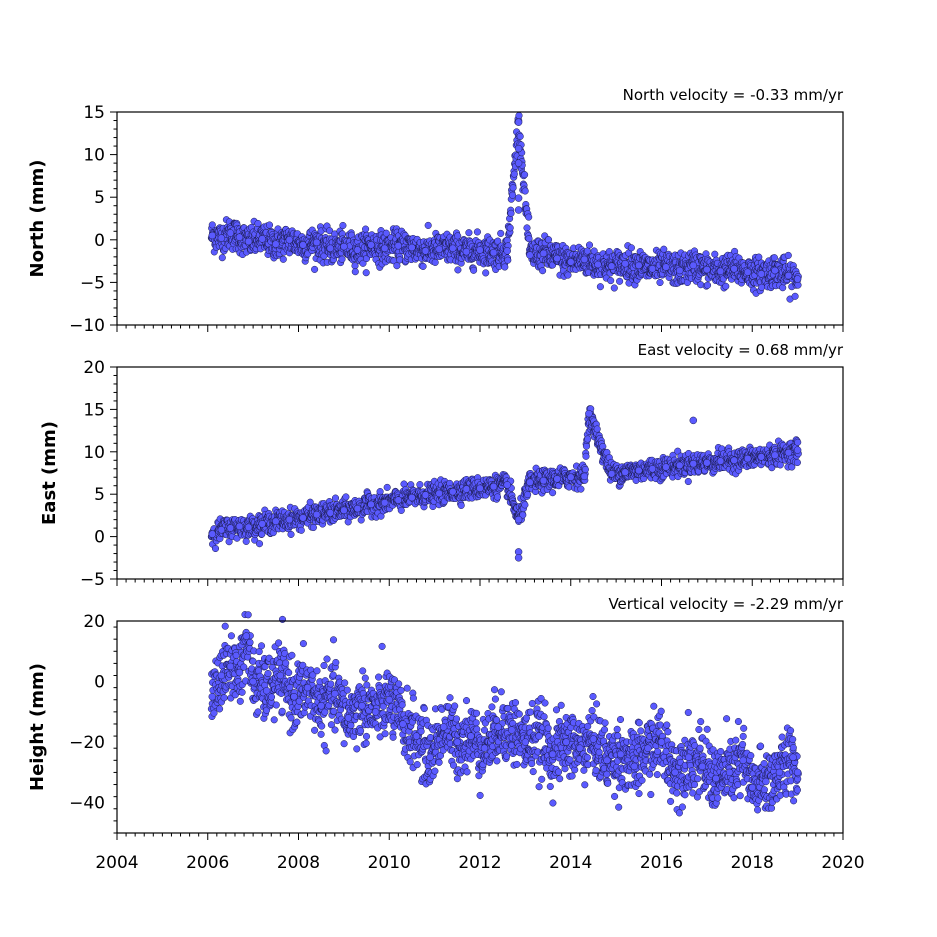 Image resolution: width=937 pixels, height=937 pixels. Describe the element at coordinates (87, 326) in the screenshot. I see `y-tick-label: −10` at that location.